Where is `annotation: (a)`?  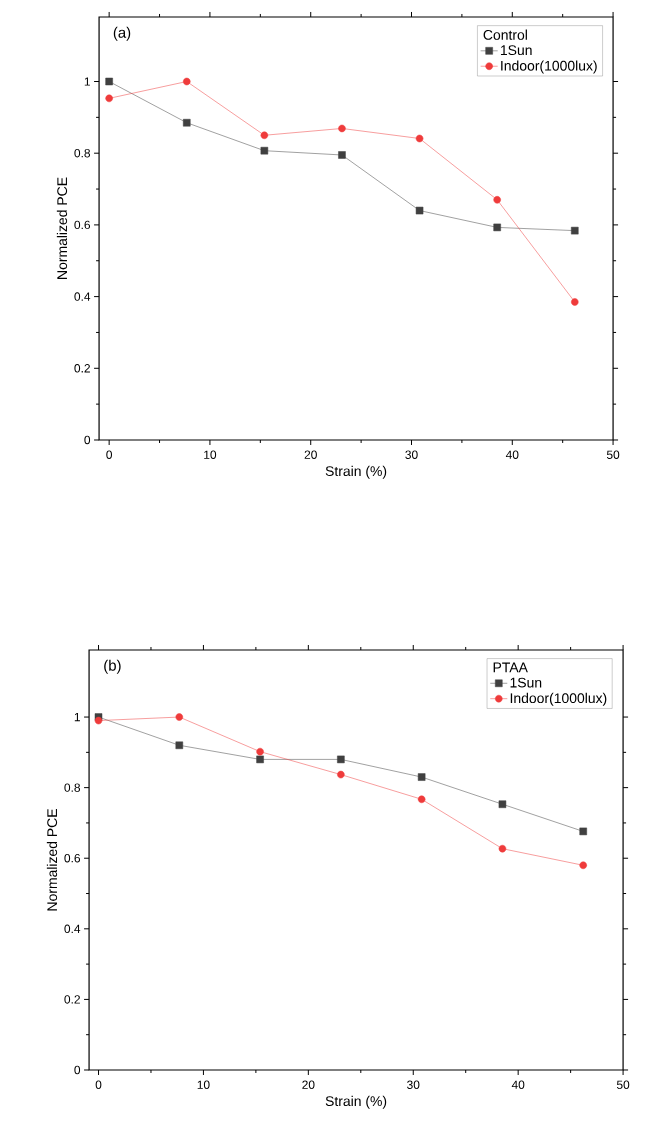
annotation: (a) is located at coordinates (122, 33).